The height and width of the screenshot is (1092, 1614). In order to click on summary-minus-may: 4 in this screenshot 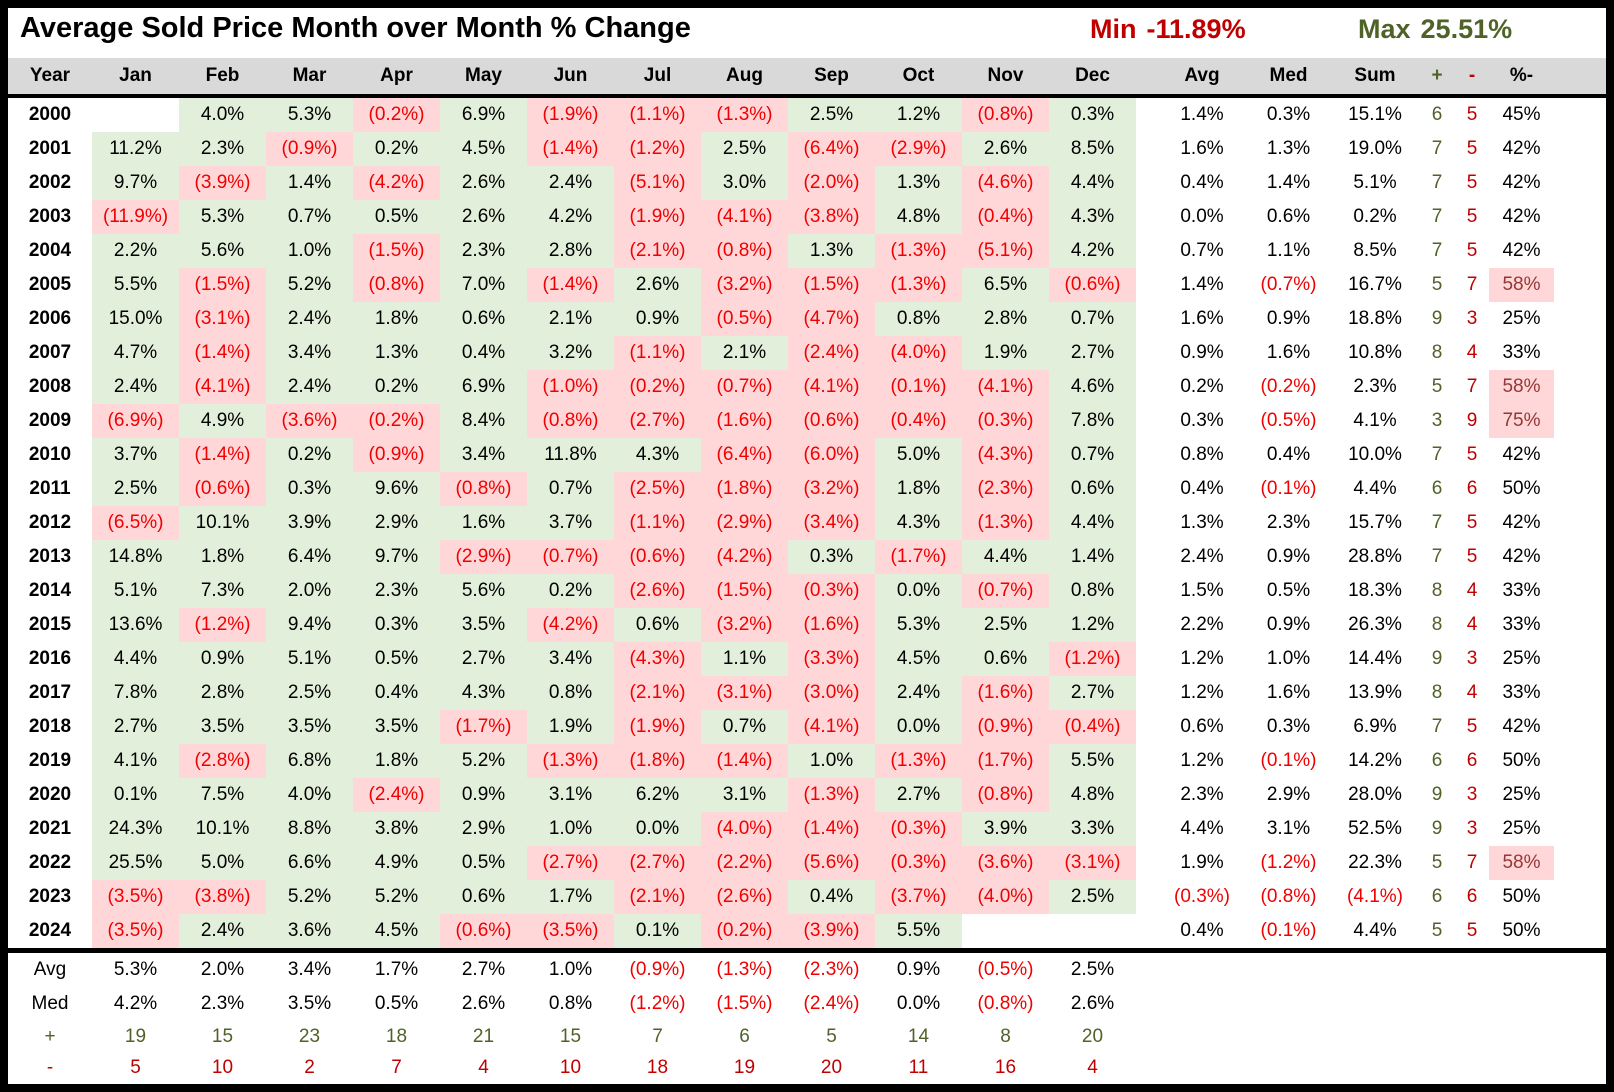, I will do `click(483, 1067)`.